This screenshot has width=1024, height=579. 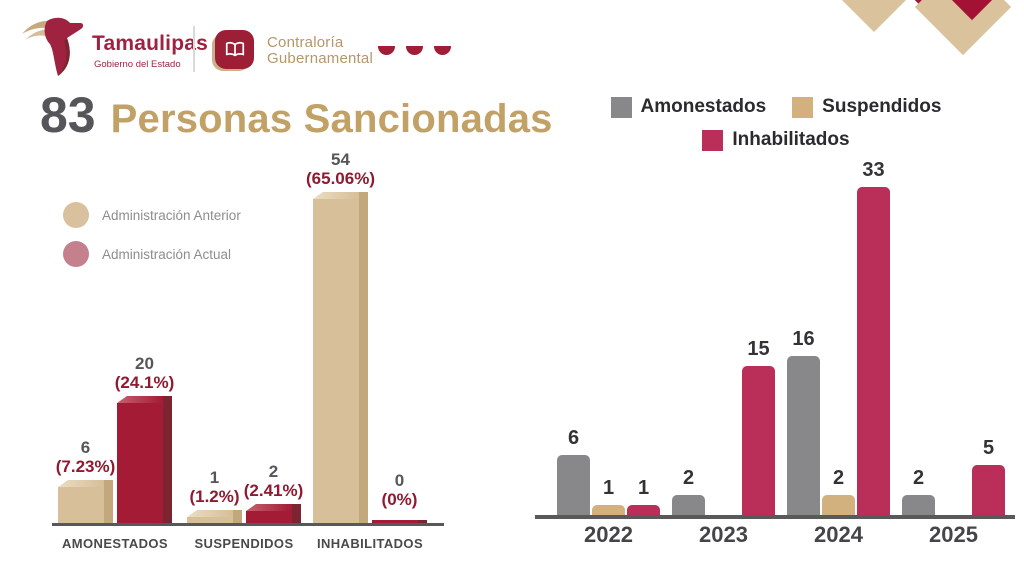 What do you see at coordinates (273, 490) in the screenshot?
I see `bar-percent: (2.41%)` at bounding box center [273, 490].